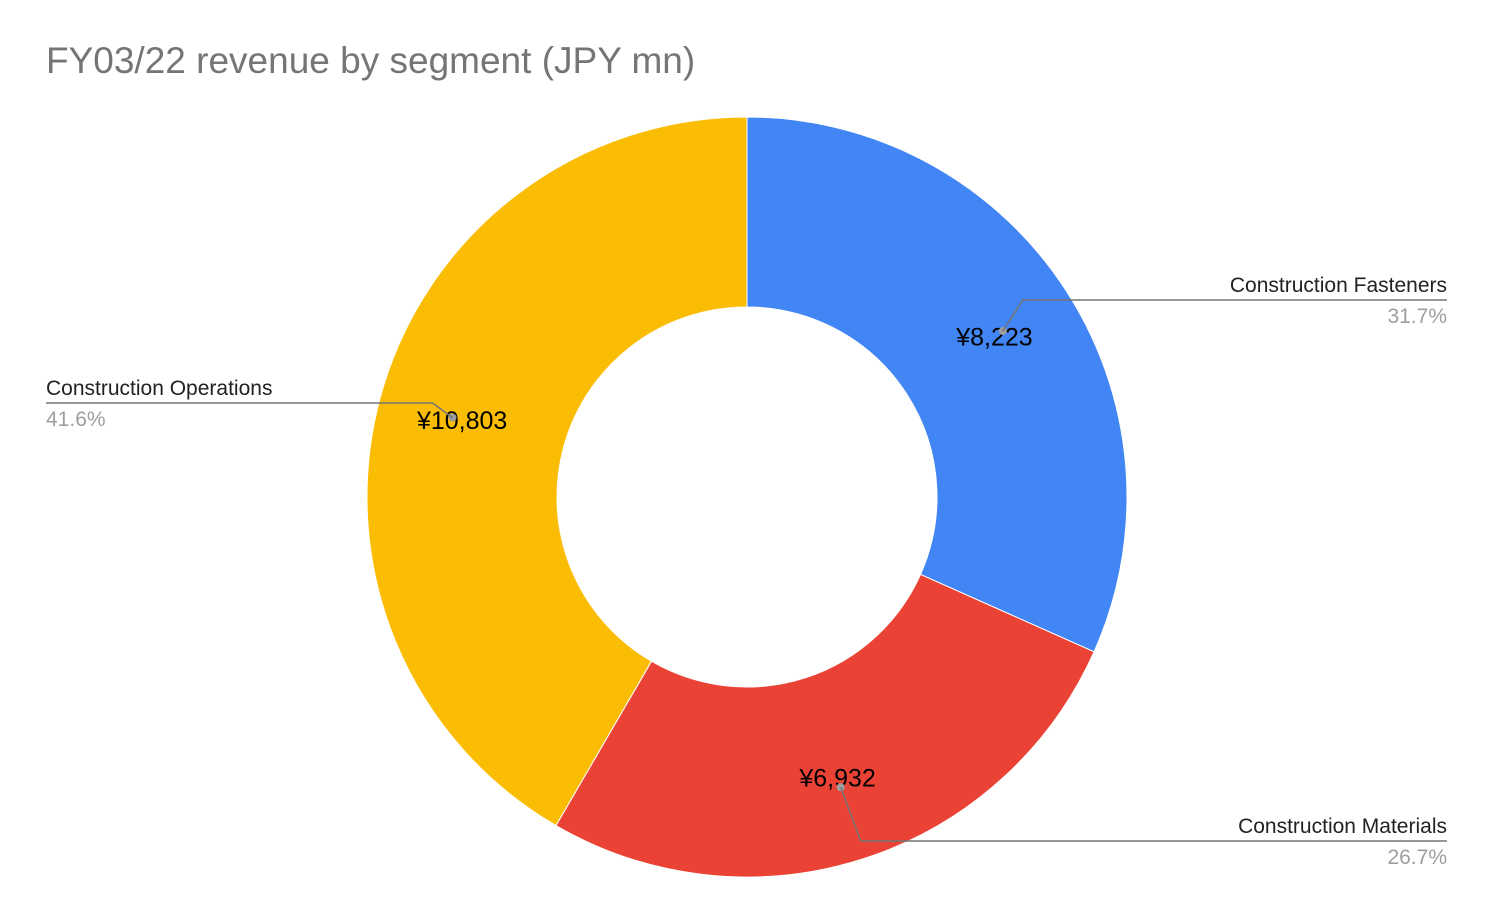 The height and width of the screenshot is (924, 1493). Describe the element at coordinates (1342, 826) in the screenshot. I see `callout-name-construction-materials: Construction Materials` at that location.